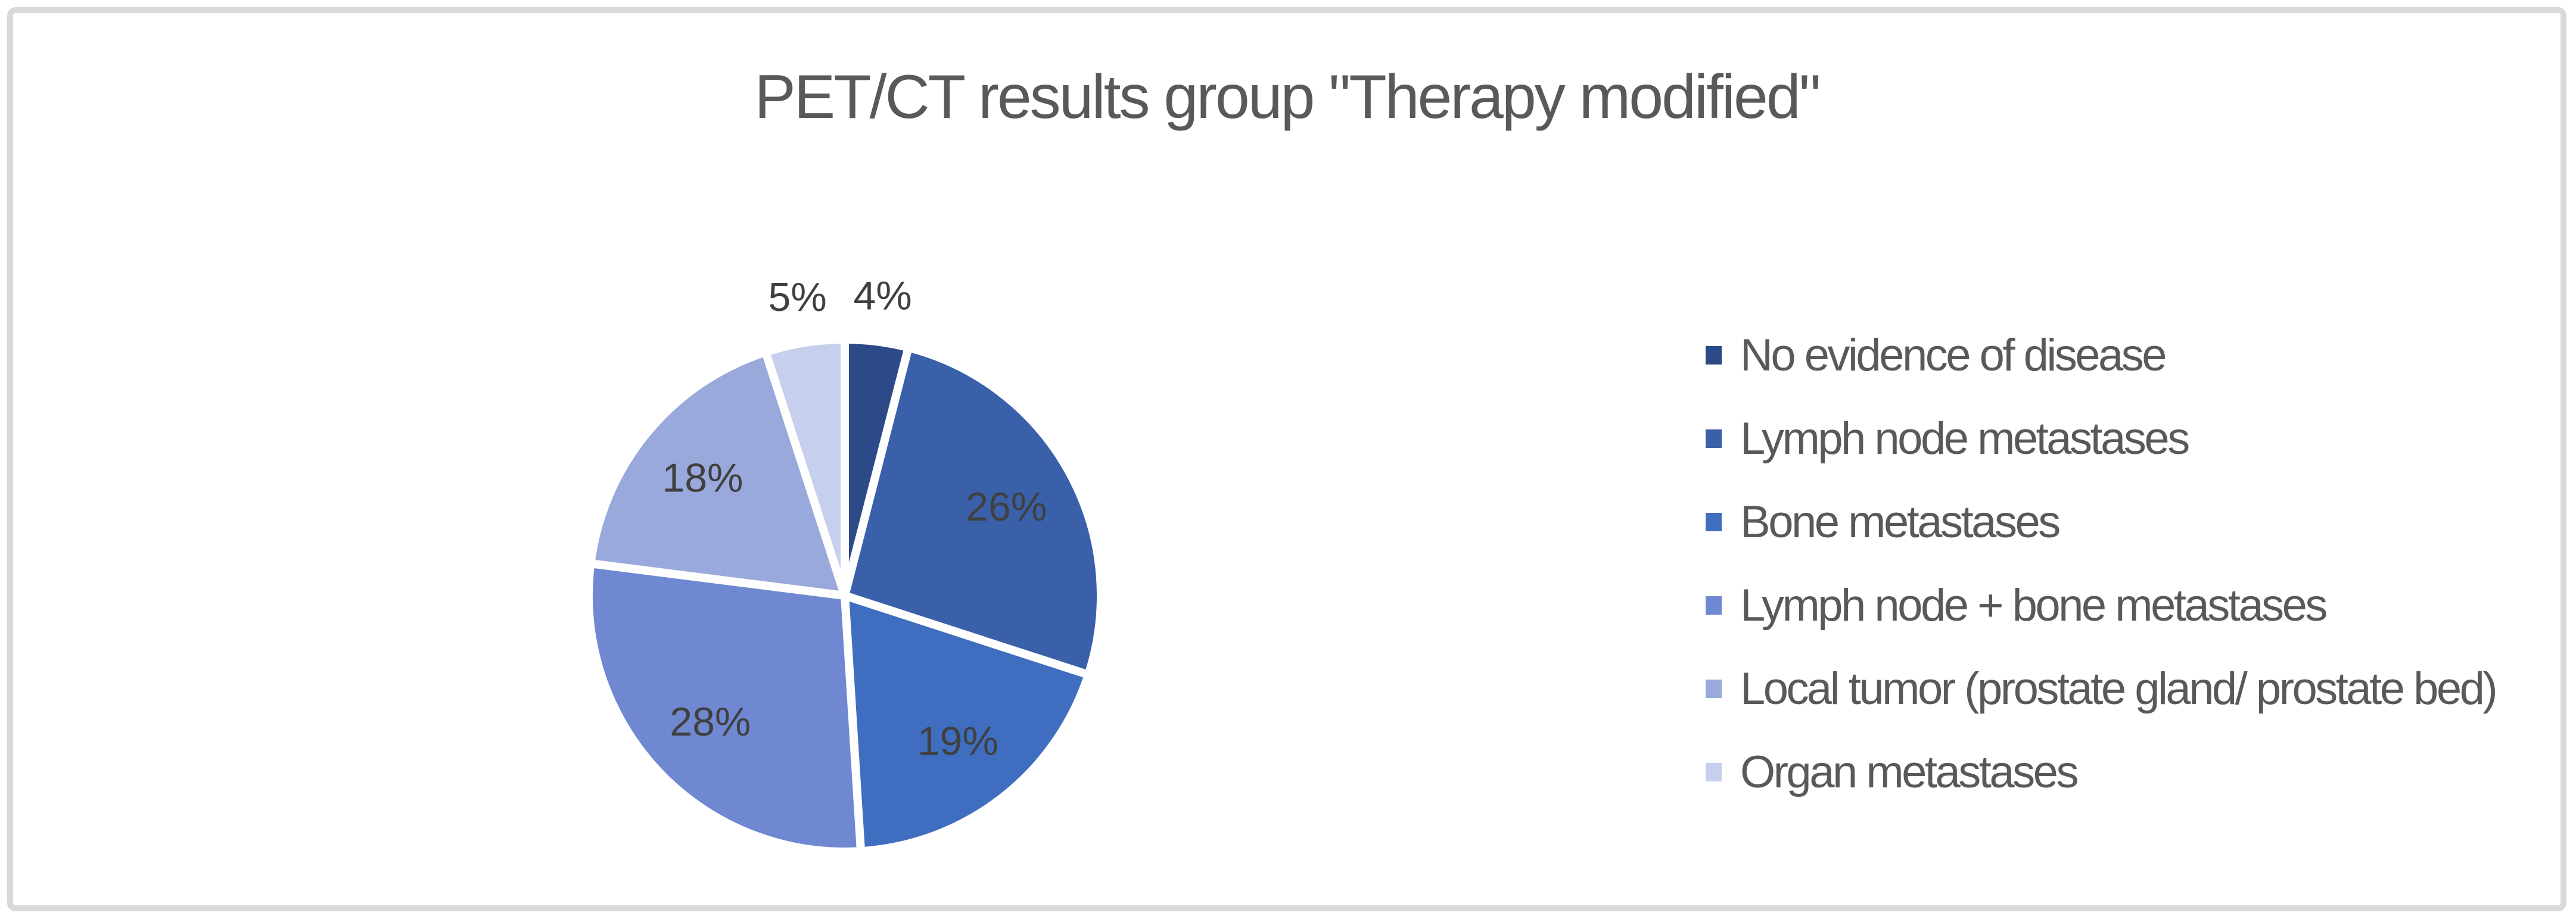 The image size is (2576, 922). I want to click on legend-item-lymph-node-metastases: Lymph node metastases, so click(2101, 438).